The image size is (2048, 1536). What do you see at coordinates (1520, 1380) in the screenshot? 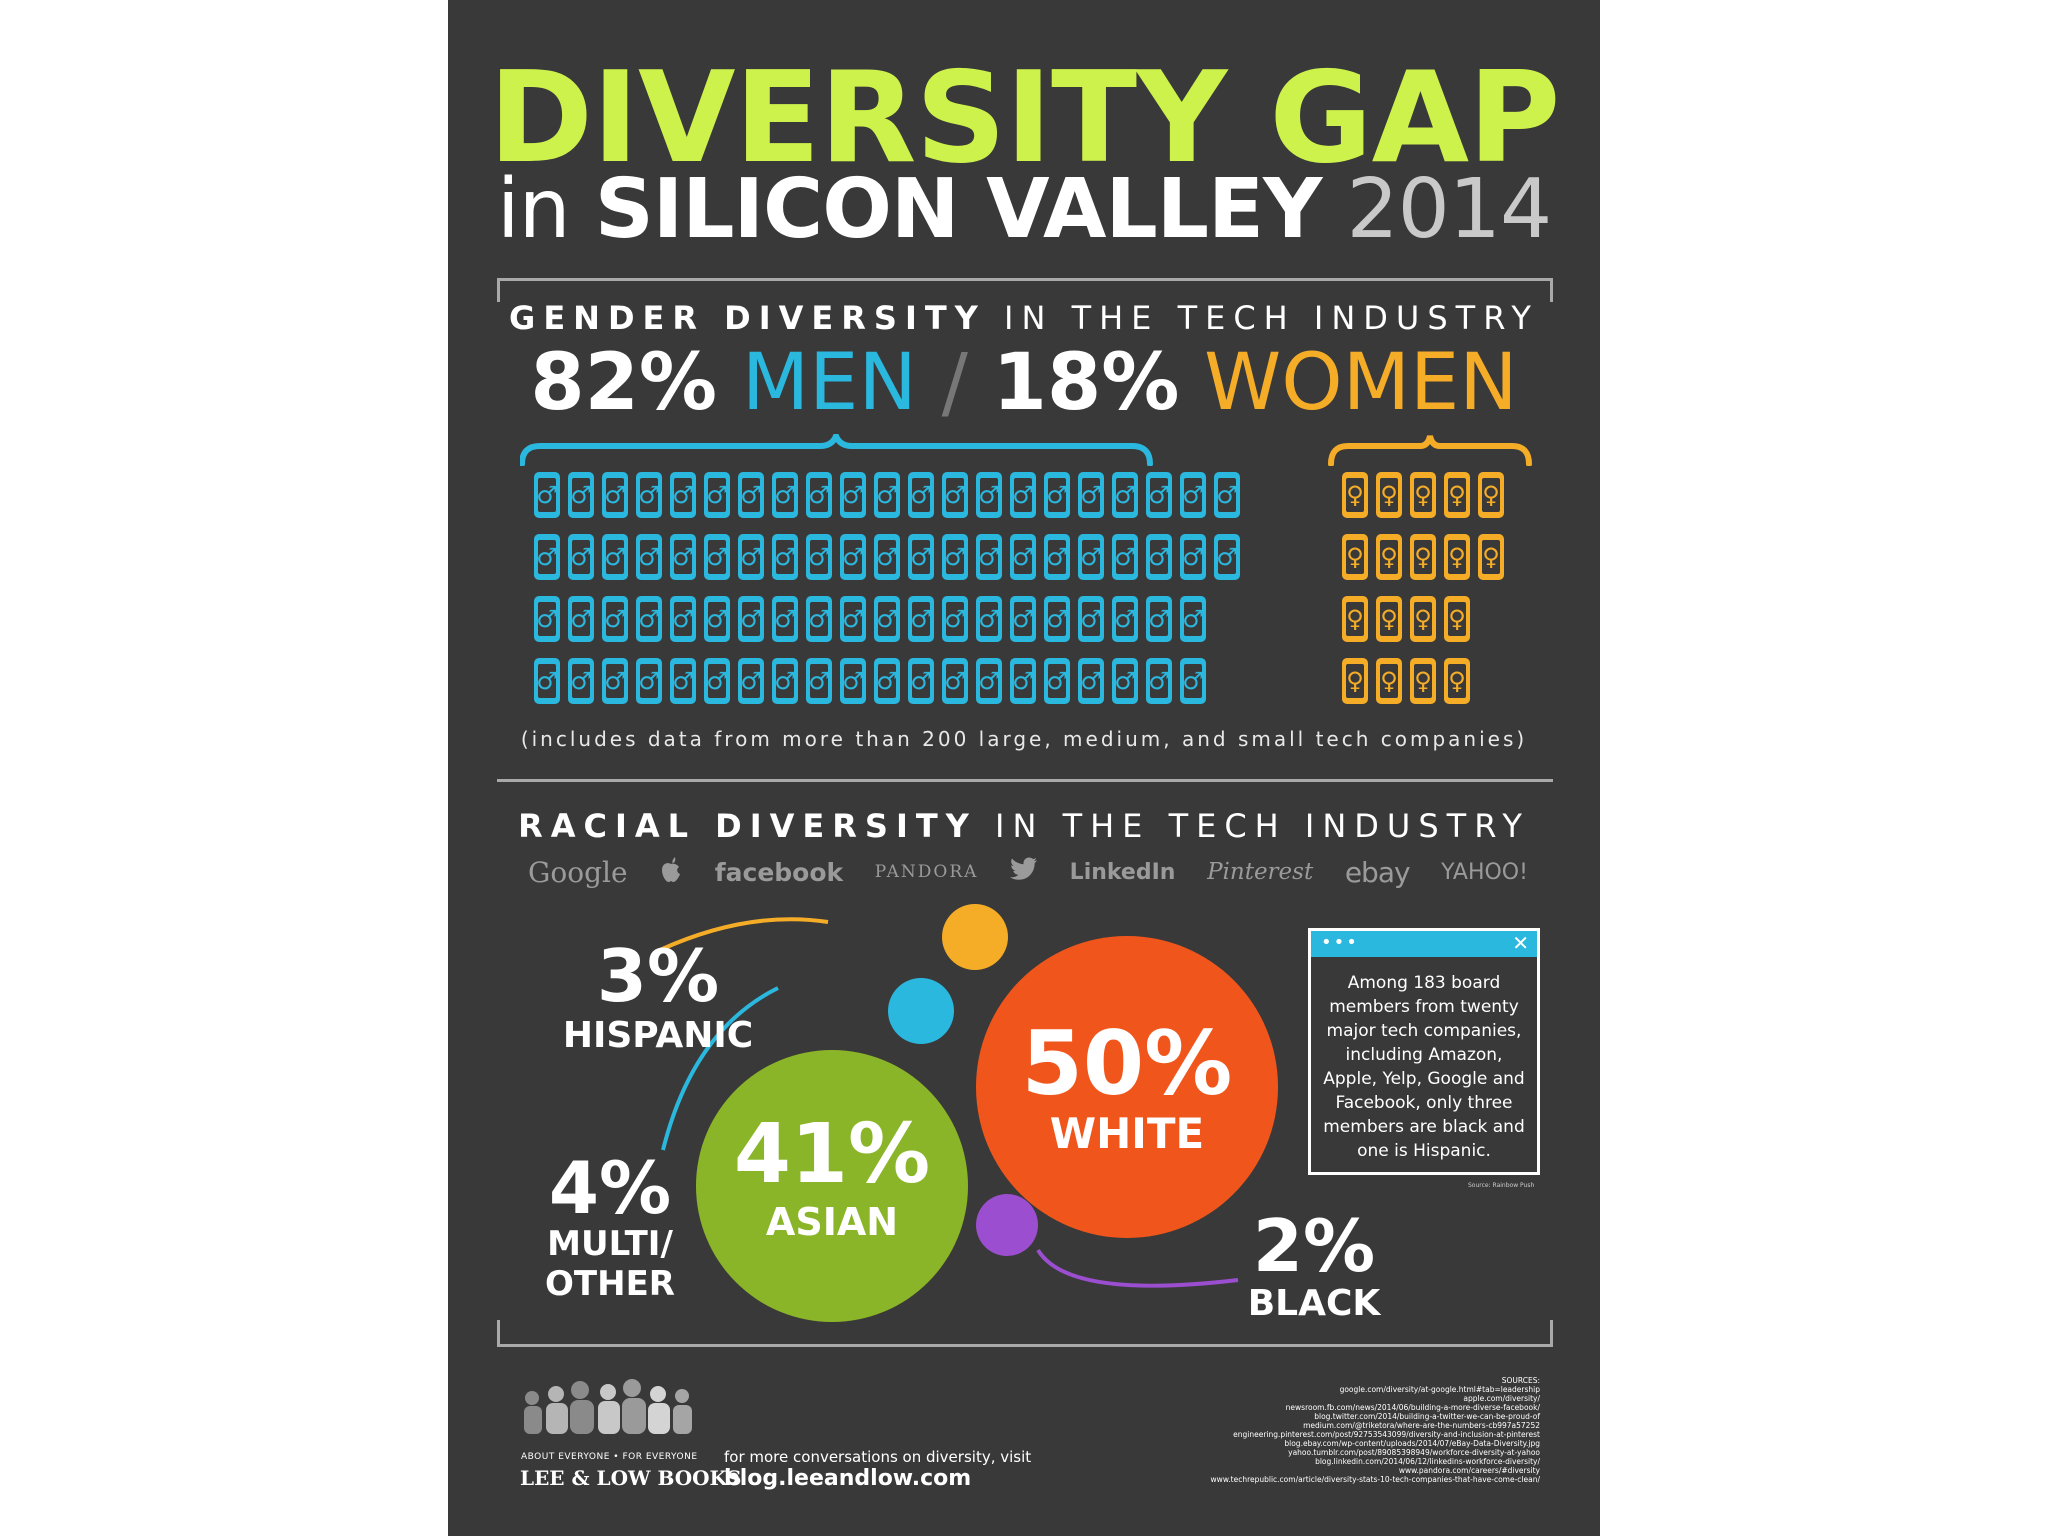
I see `sources-title: SOURCES:` at bounding box center [1520, 1380].